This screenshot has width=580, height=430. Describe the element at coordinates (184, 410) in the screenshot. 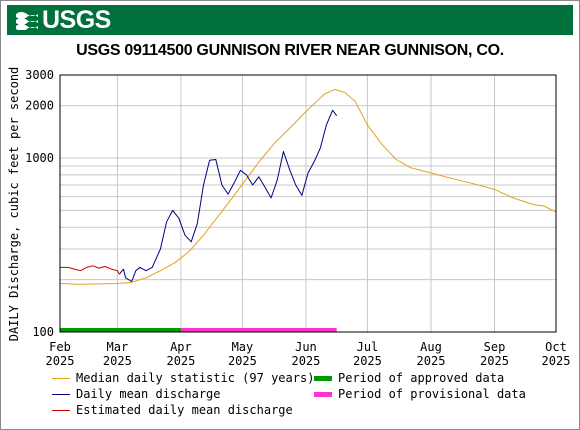

I see `legend-label: Estimated daily mean discharge` at that location.